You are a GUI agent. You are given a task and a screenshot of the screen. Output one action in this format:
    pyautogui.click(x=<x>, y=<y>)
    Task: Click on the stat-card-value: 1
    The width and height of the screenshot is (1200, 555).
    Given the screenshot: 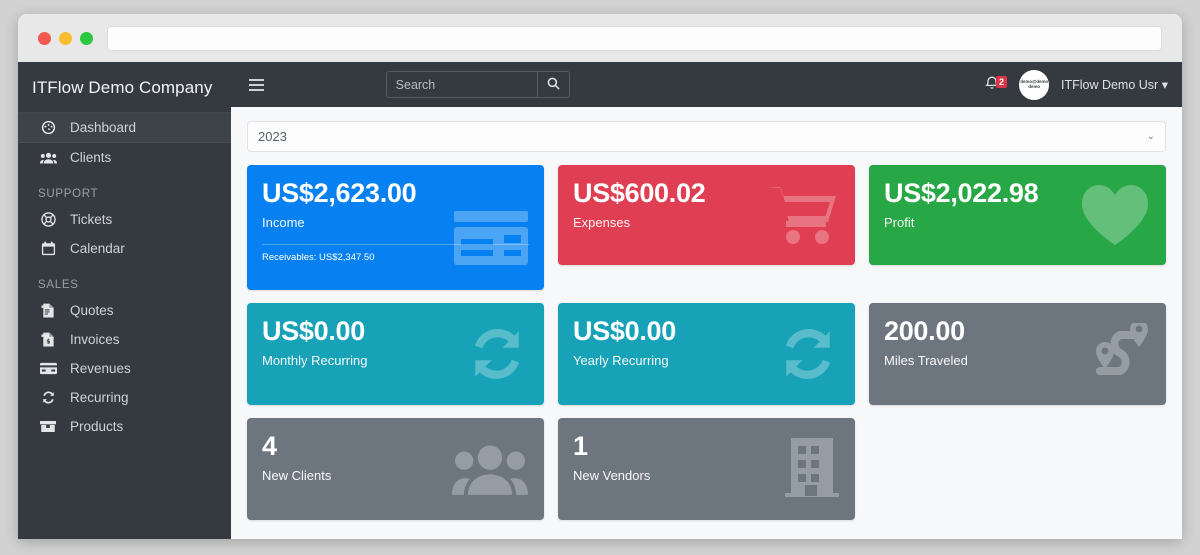 What is the action you would take?
    pyautogui.click(x=580, y=446)
    